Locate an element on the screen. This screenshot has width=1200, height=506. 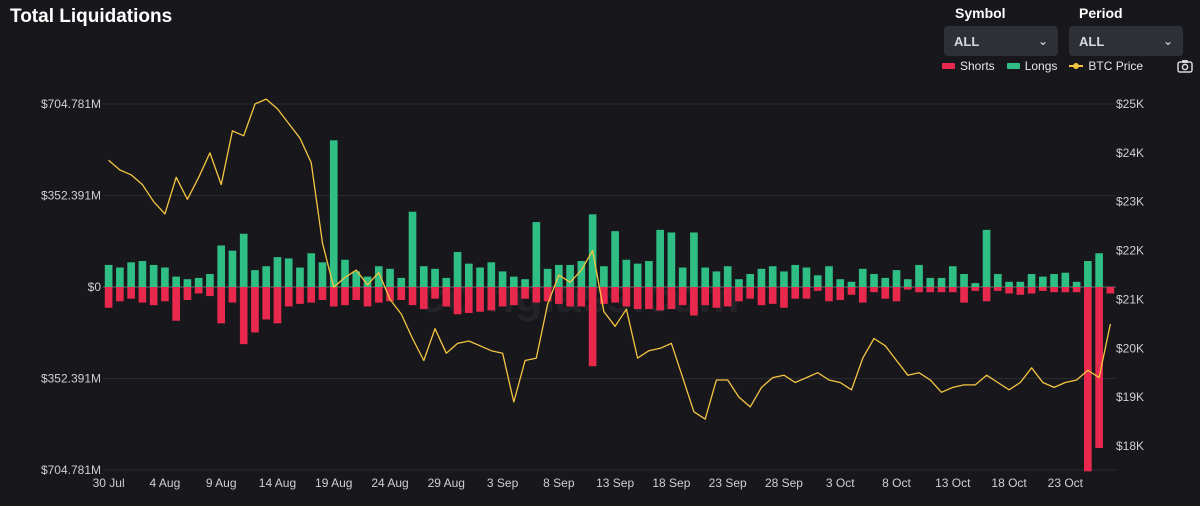
legend-label-btc-price: BTC Price is located at coordinates (1116, 66).